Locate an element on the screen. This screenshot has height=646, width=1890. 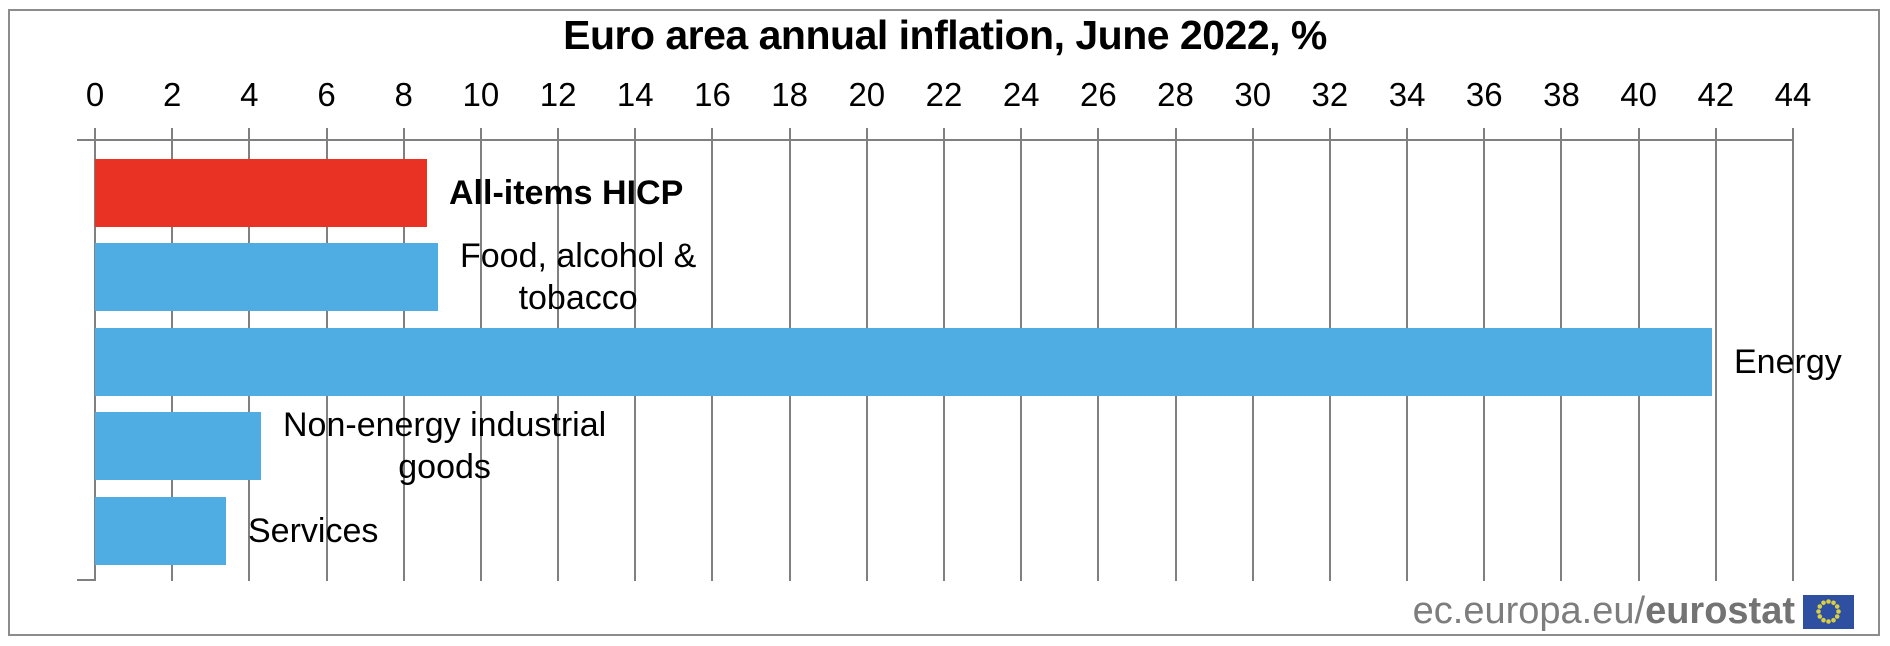
x-axis-tick-label: 10 is located at coordinates (481, 94).